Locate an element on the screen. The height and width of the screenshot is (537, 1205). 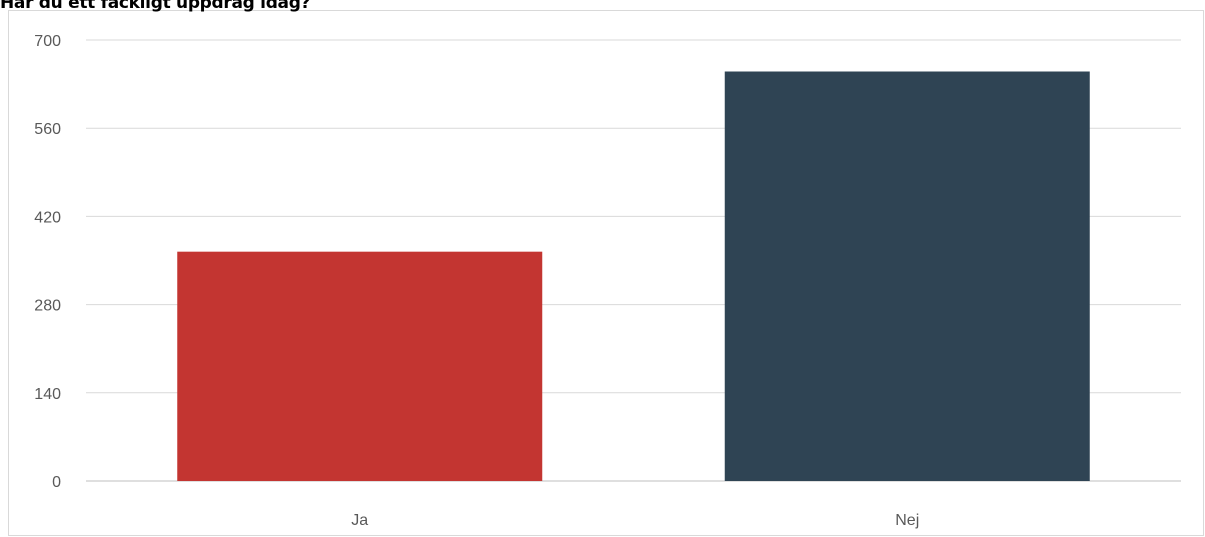
x-tick-label: Nej is located at coordinates (907, 520).